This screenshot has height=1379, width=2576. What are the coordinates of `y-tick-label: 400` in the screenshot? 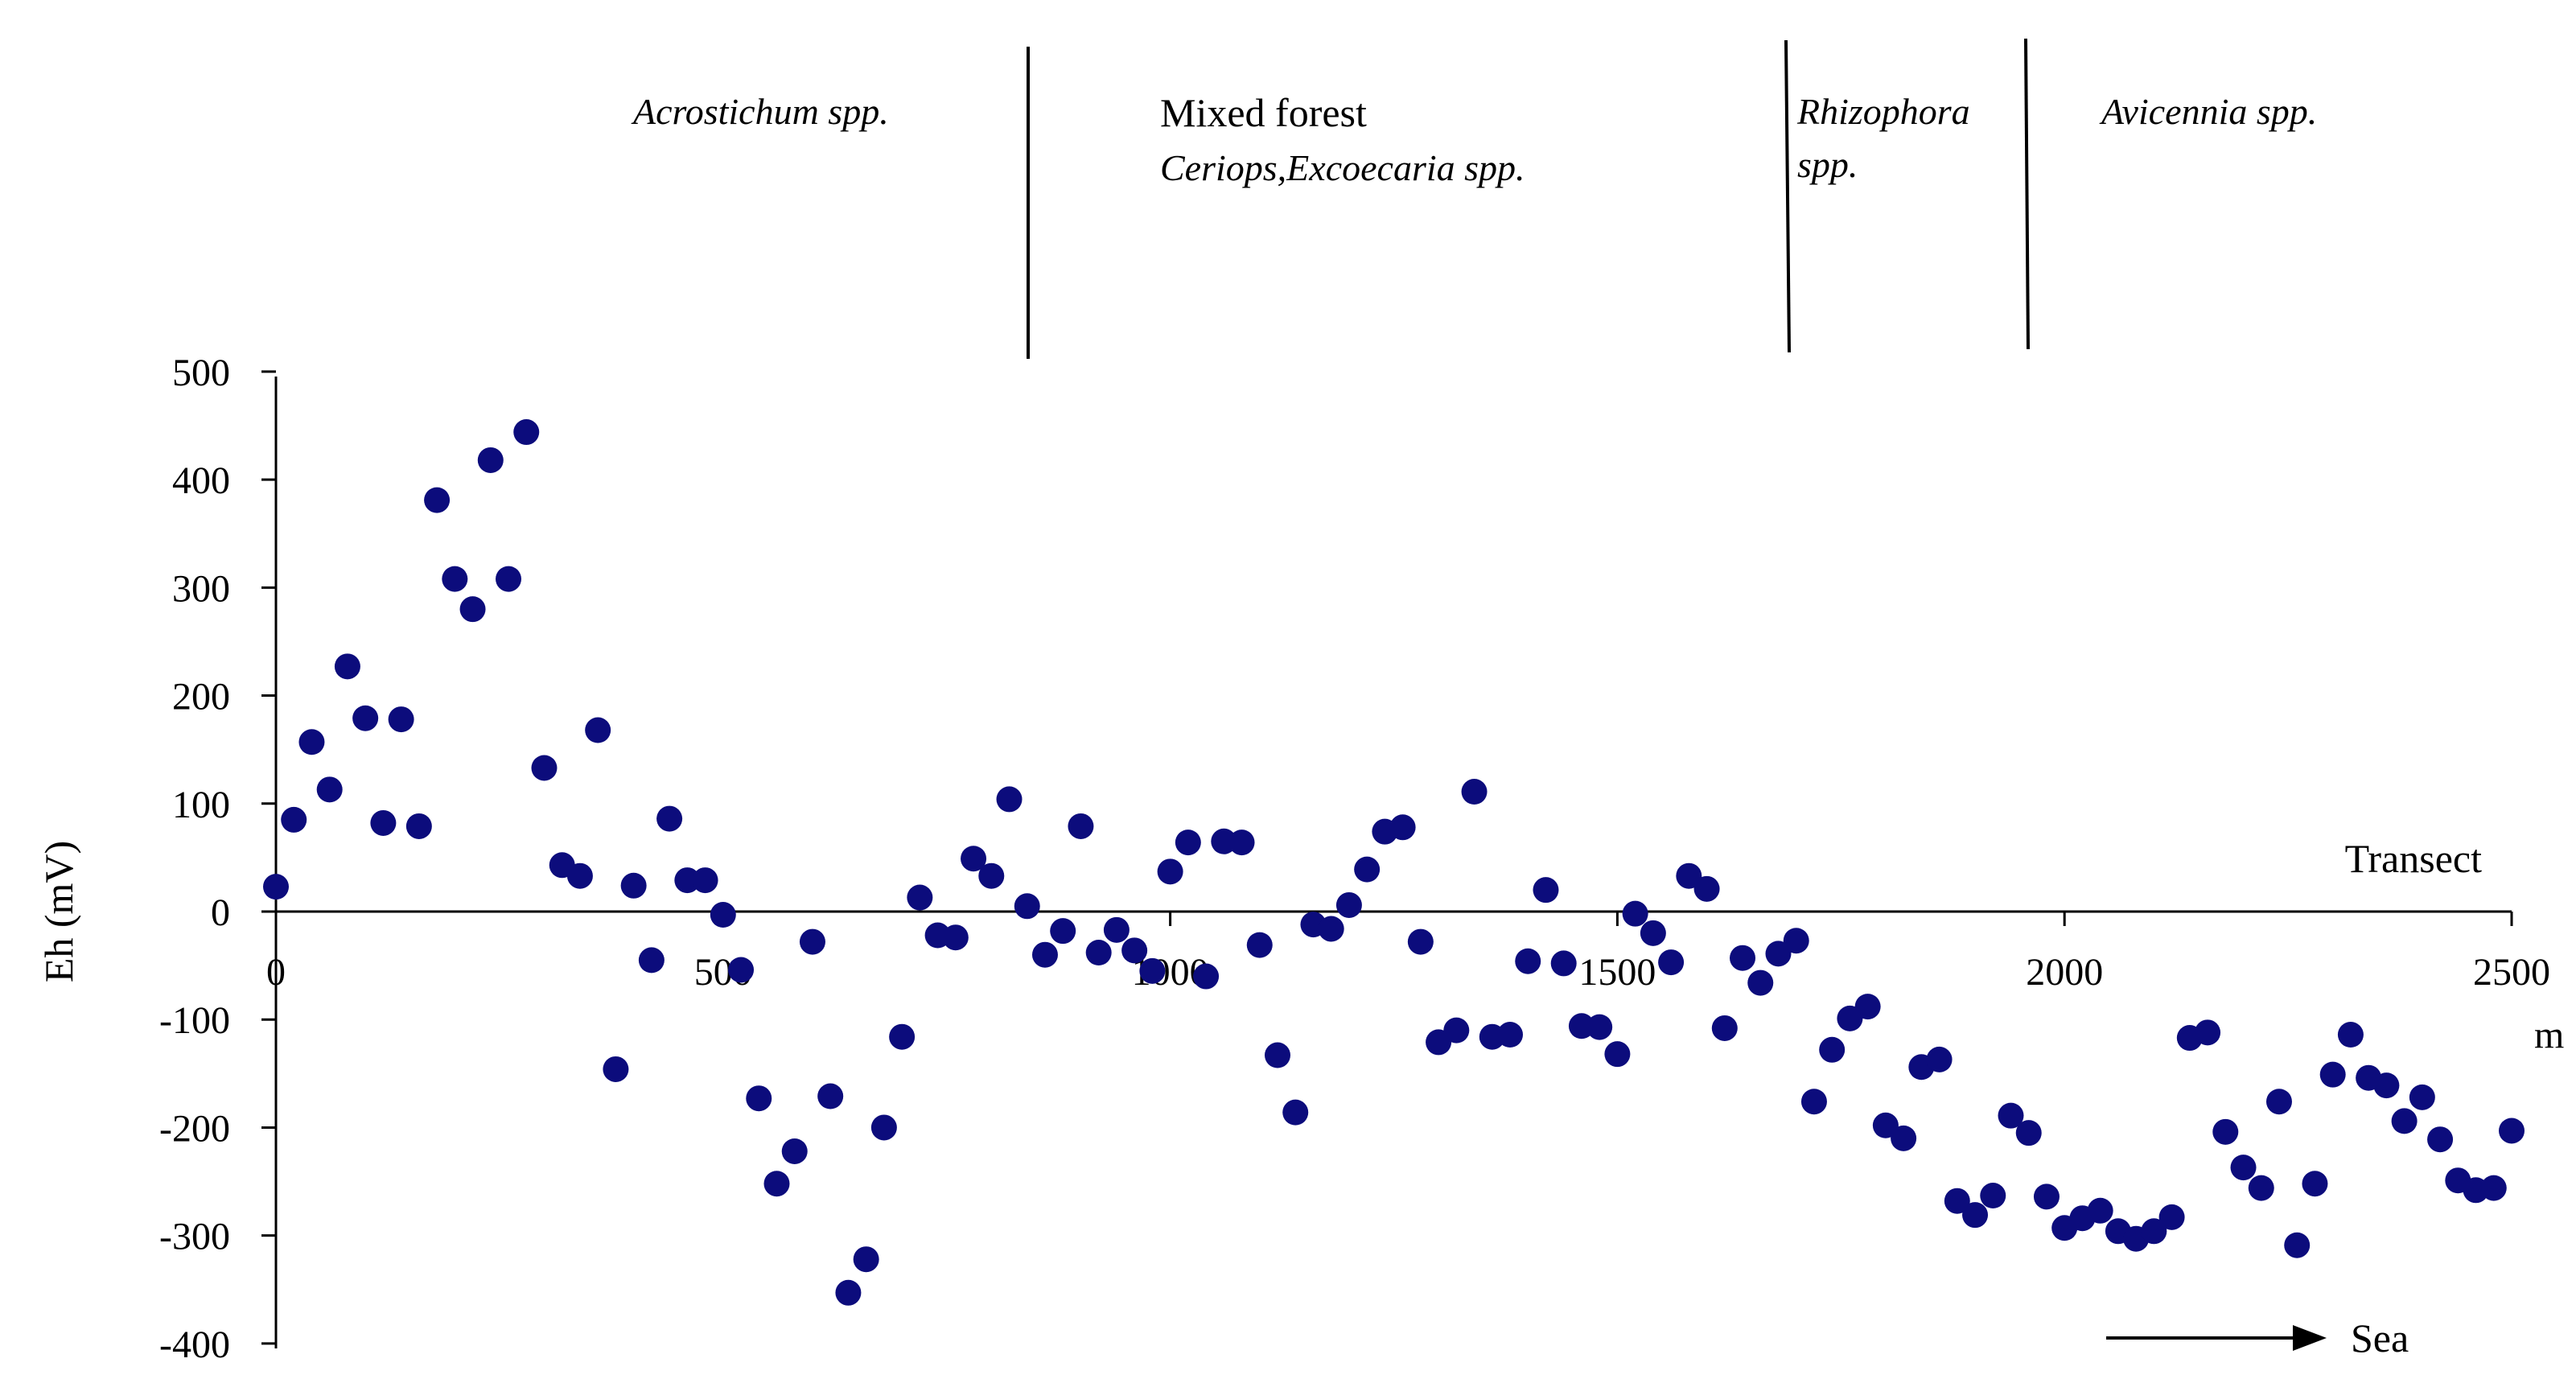 It's located at (201, 481).